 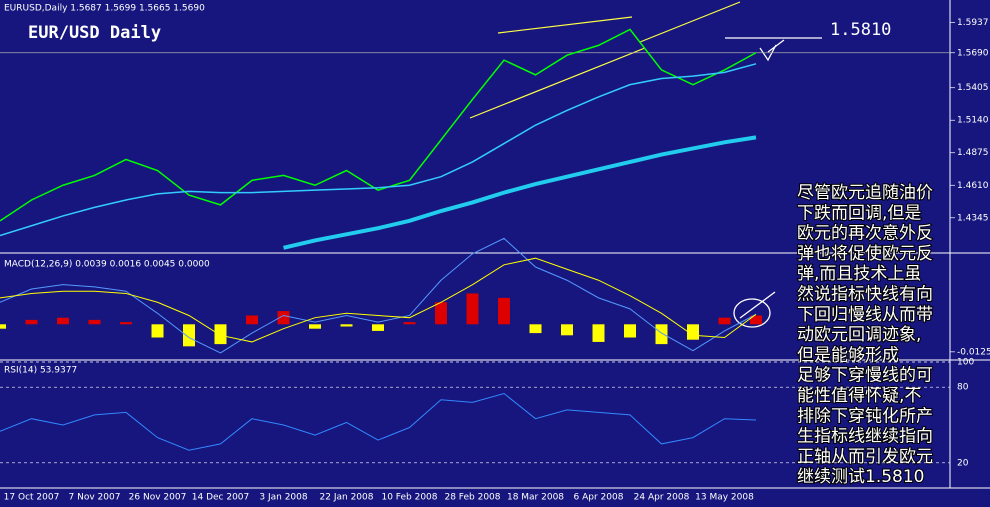 What do you see at coordinates (865, 457) in the screenshot?
I see `note-line: 正轴从而引发欧元` at bounding box center [865, 457].